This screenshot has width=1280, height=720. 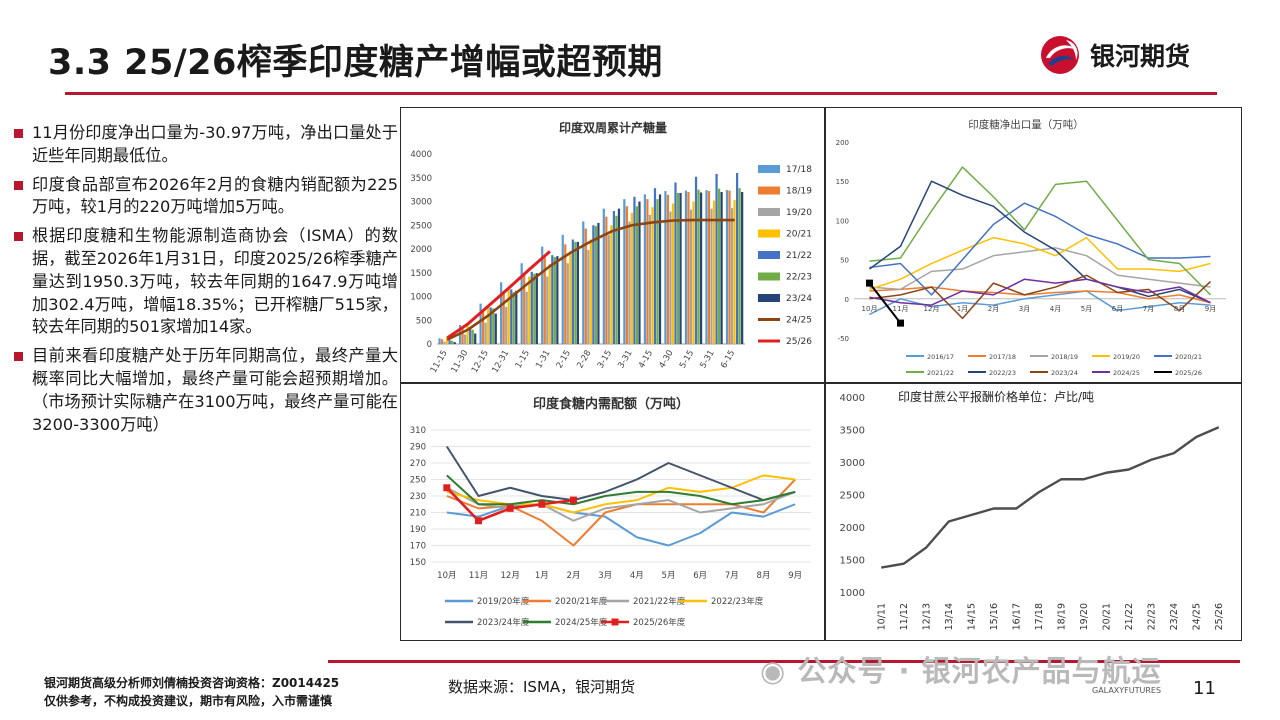 I want to click on net-exports-x-tick-label: 10月, so click(x=870, y=309).